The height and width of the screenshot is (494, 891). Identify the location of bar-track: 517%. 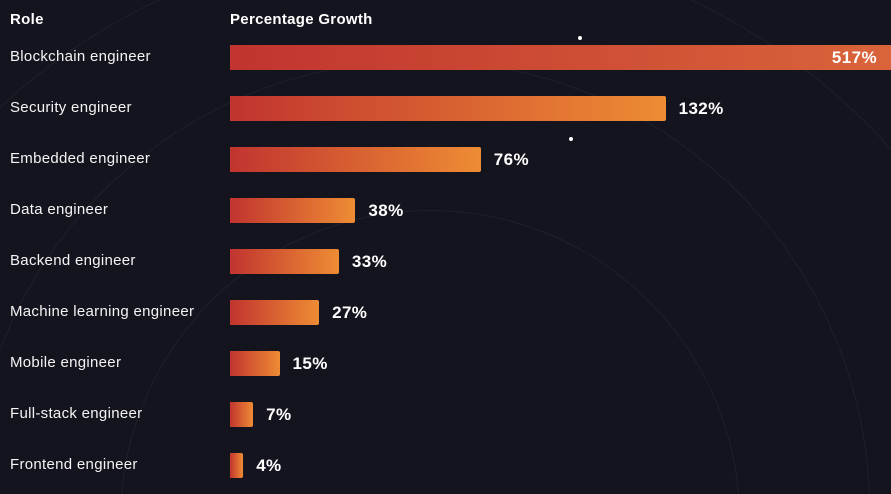
(560, 57).